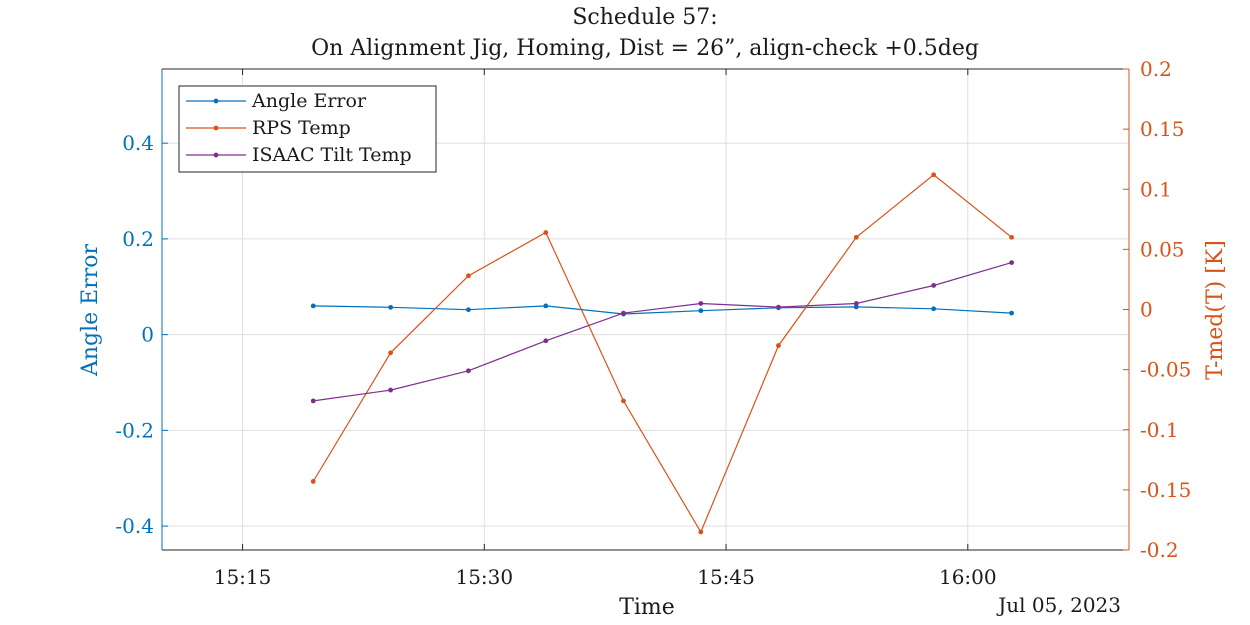  I want to click on right-y-tick-label: 0.05, so click(1162, 249).